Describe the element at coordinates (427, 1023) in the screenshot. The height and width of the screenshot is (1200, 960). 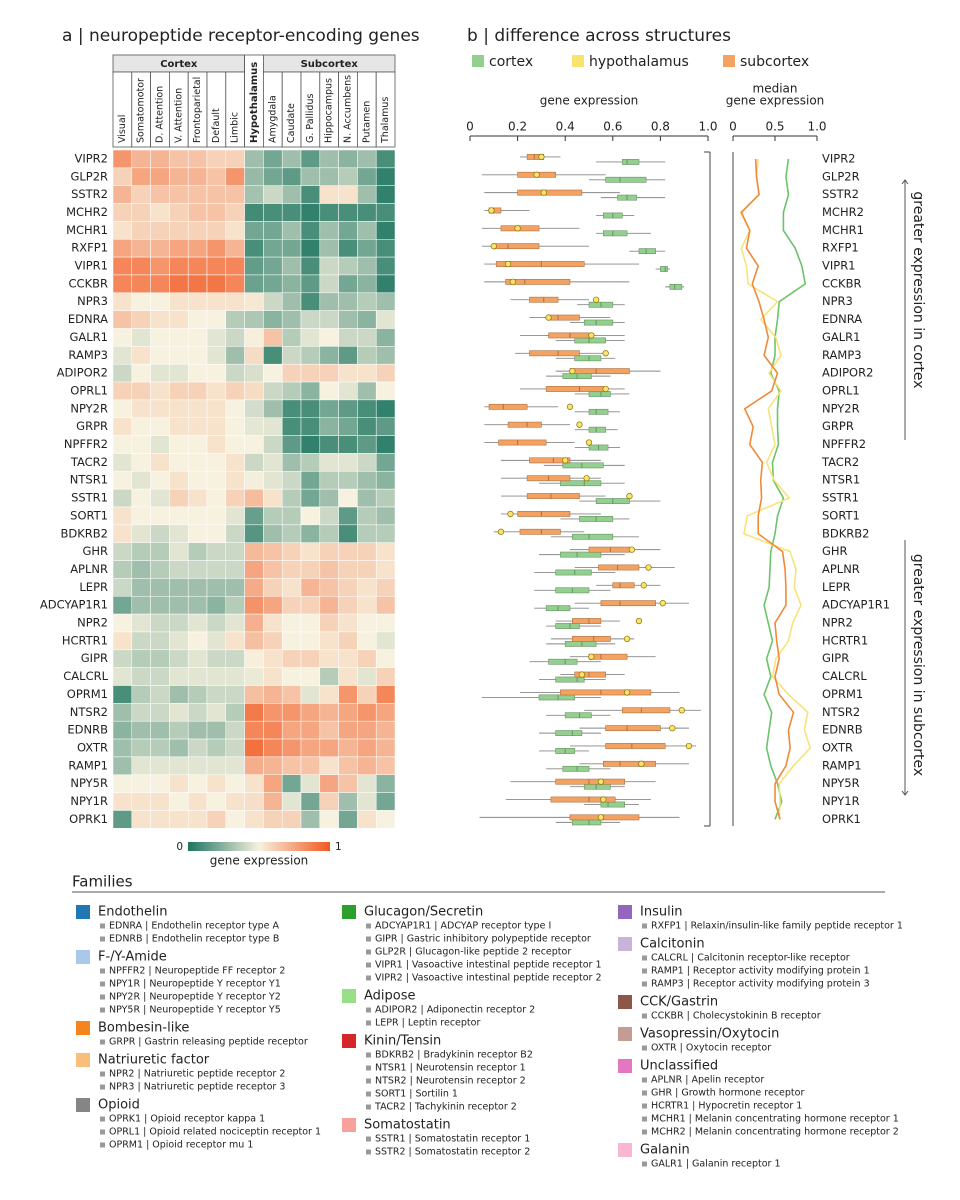
I see `family-item: LEPR | Leptin receptor` at that location.